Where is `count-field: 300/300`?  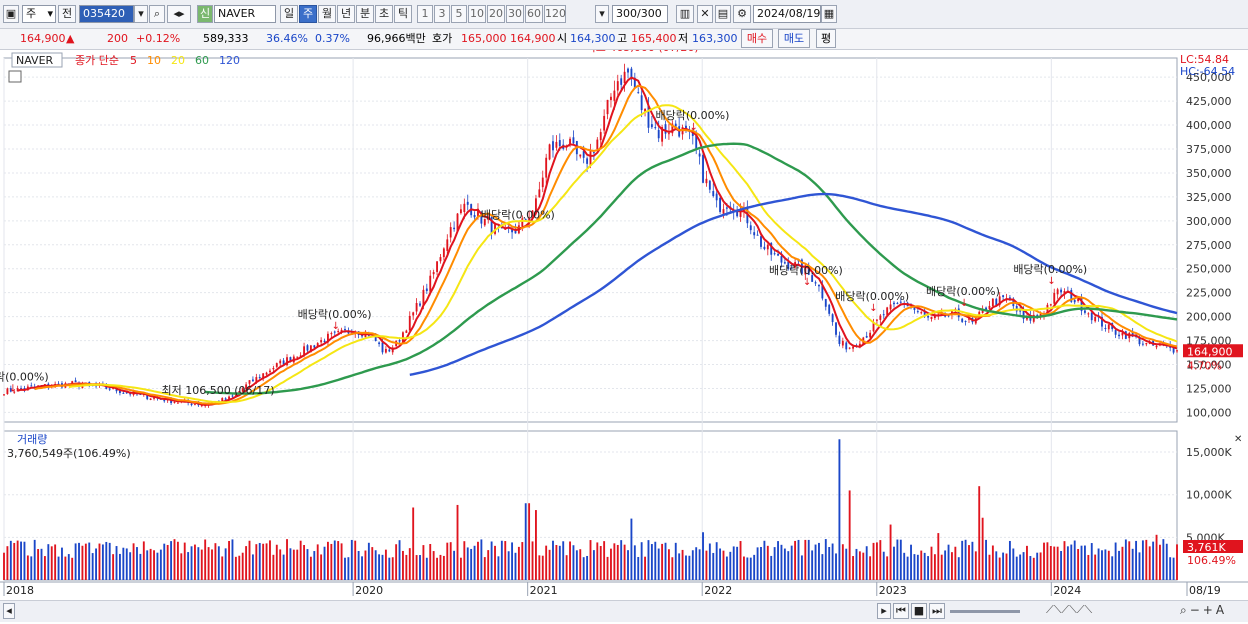 count-field: 300/300 is located at coordinates (640, 14).